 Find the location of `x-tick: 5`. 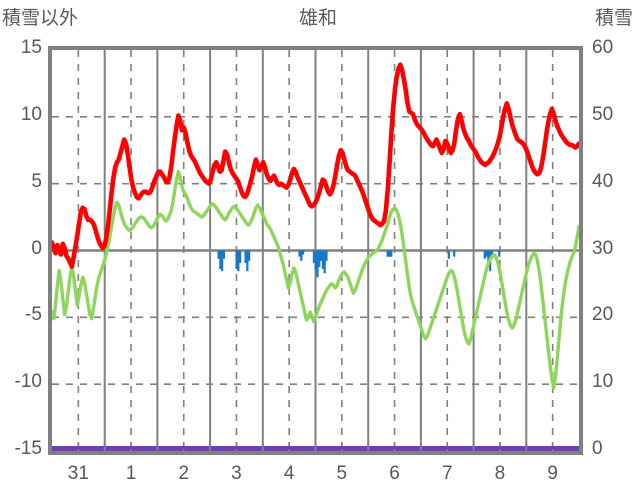

x-tick: 5 is located at coordinates (342, 473).